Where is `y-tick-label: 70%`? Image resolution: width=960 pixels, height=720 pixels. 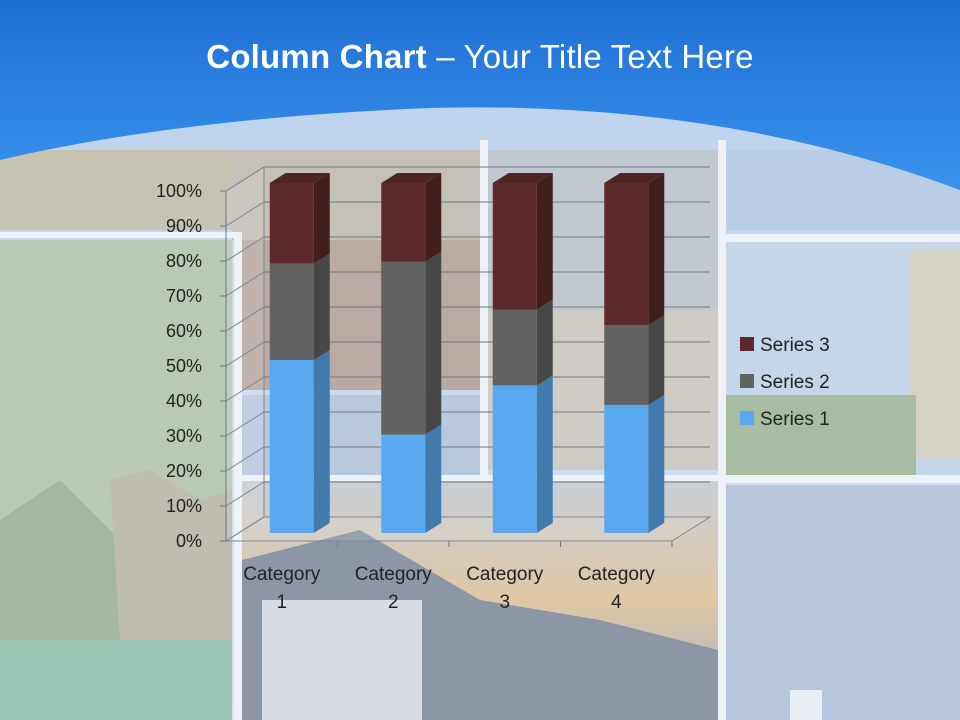 y-tick-label: 70% is located at coordinates (184, 296).